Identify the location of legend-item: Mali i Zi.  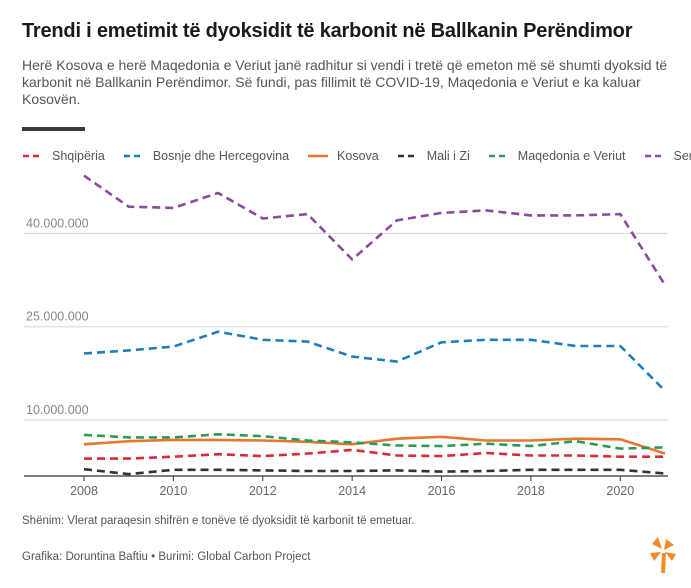
(433, 156).